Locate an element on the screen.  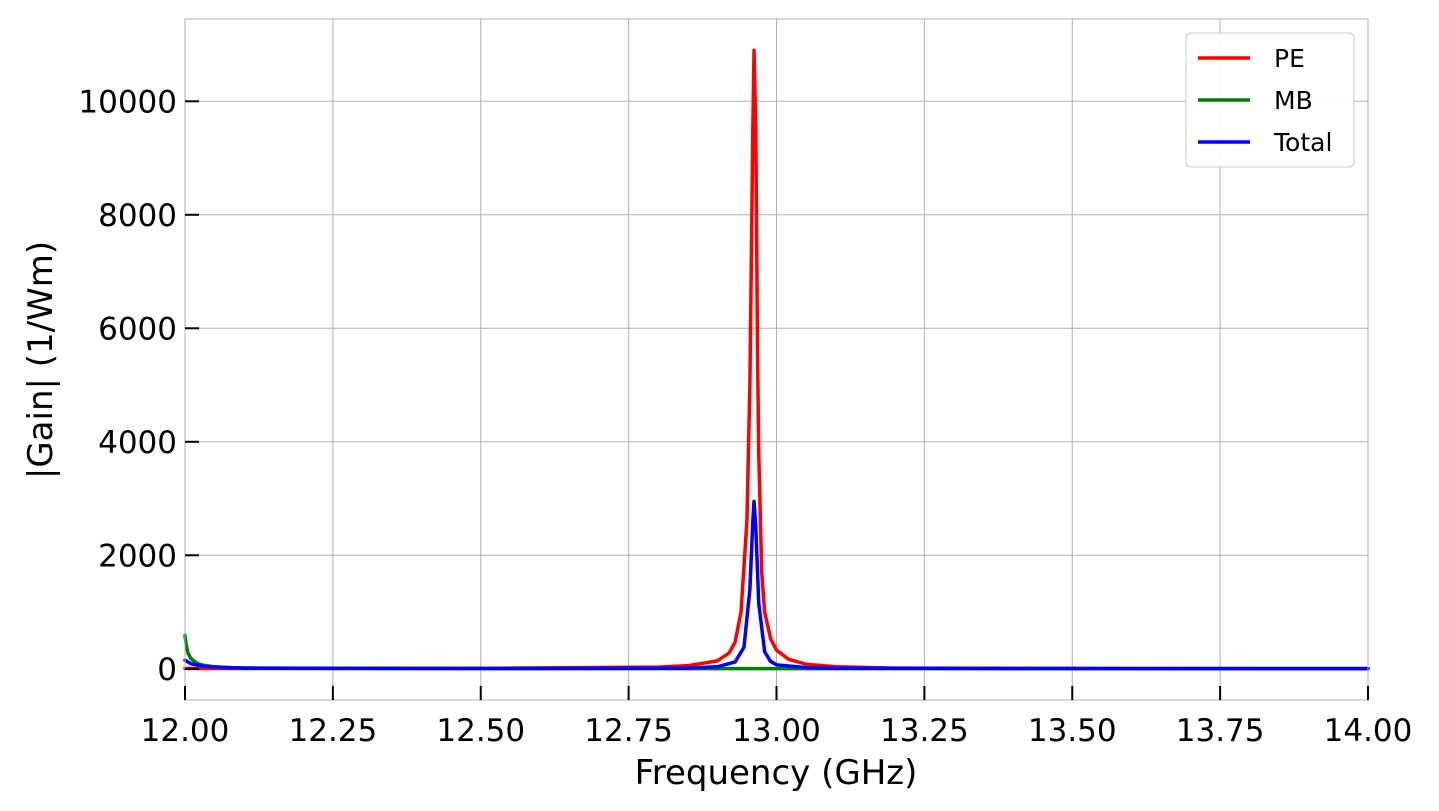
x-tick-label: 13.00 is located at coordinates (776, 731).